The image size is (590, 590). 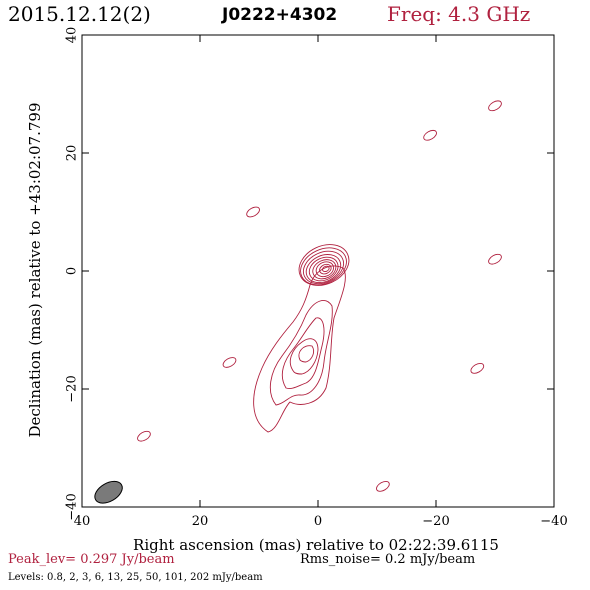 I want to click on observation-date: 2015.12.12(2), so click(x=79, y=14).